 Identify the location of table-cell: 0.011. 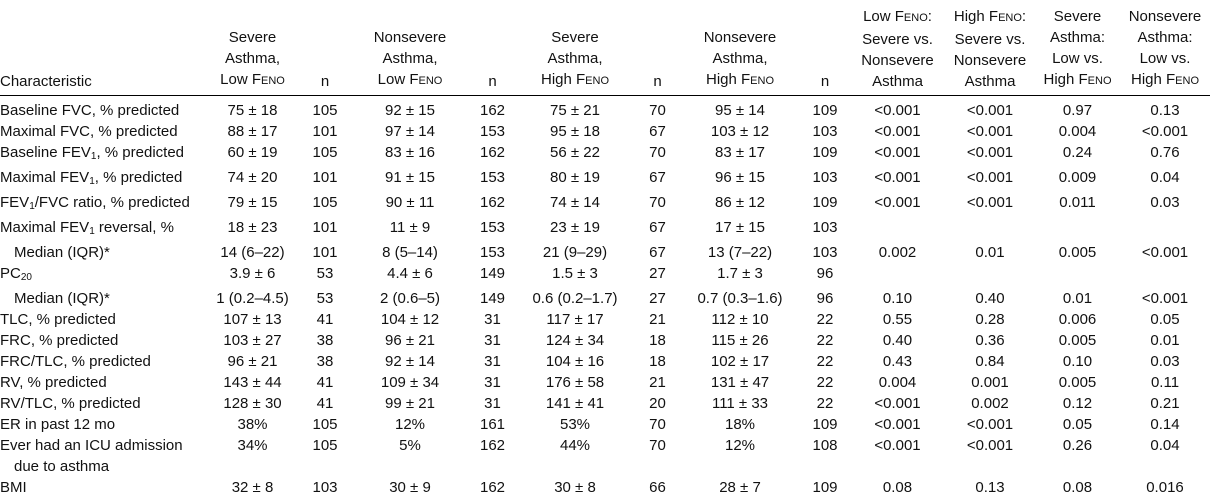
(1077, 204).